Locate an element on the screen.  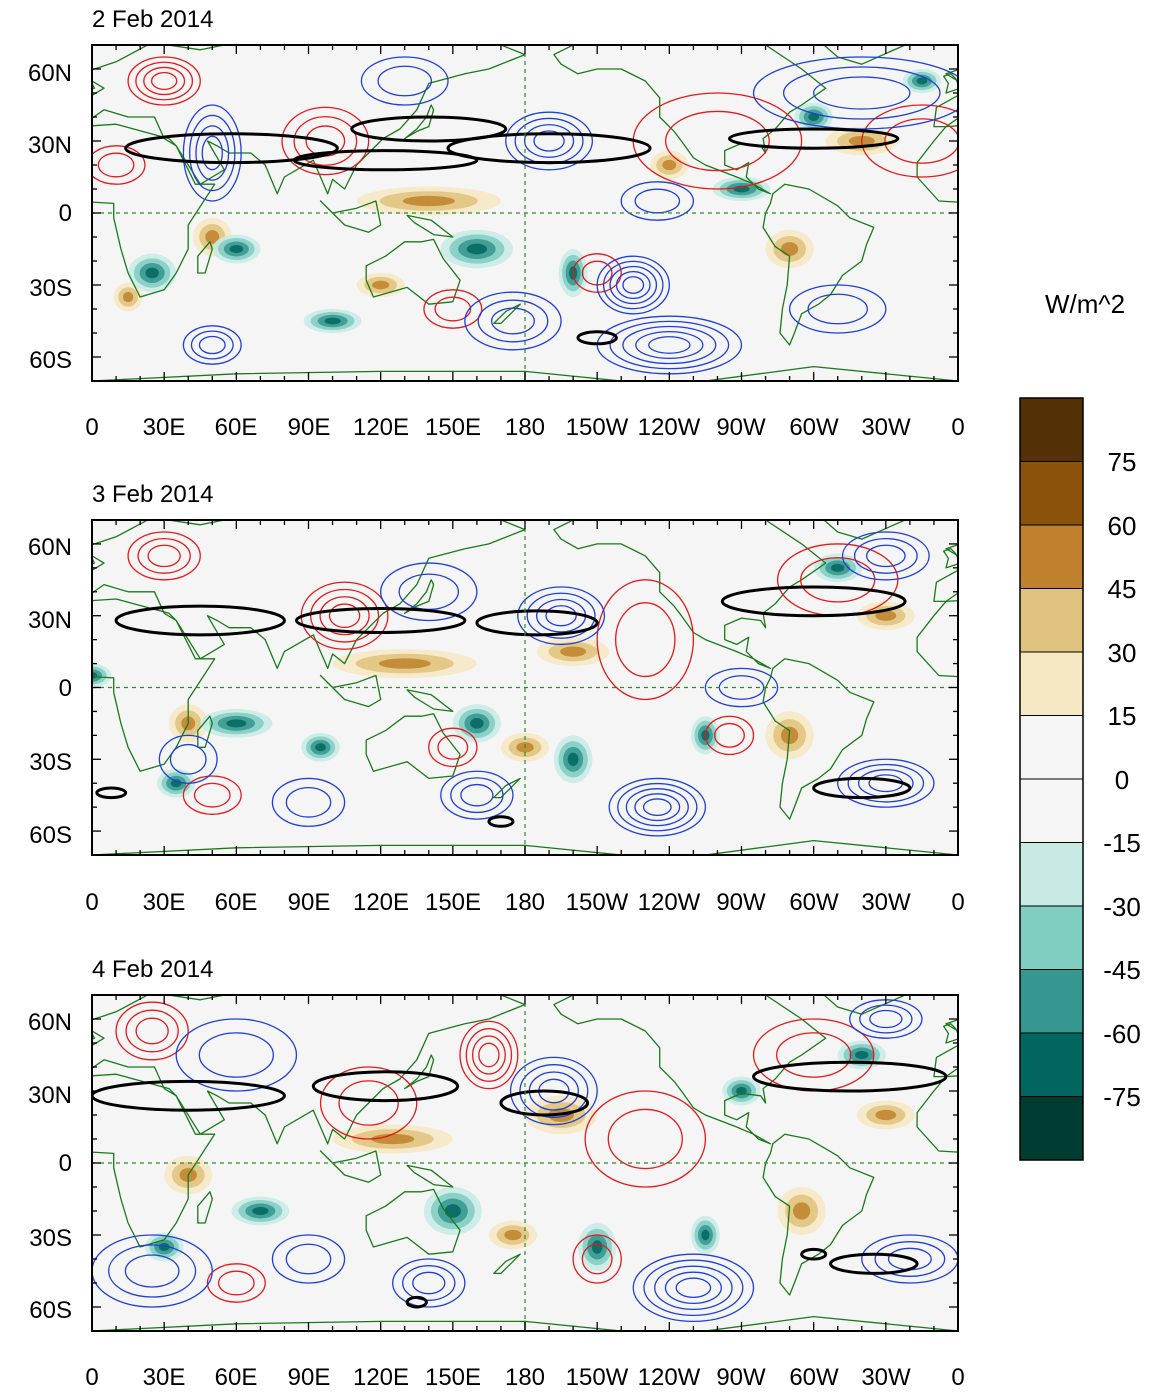
panel-3-x-tick-60e: 60E is located at coordinates (236, 1377).